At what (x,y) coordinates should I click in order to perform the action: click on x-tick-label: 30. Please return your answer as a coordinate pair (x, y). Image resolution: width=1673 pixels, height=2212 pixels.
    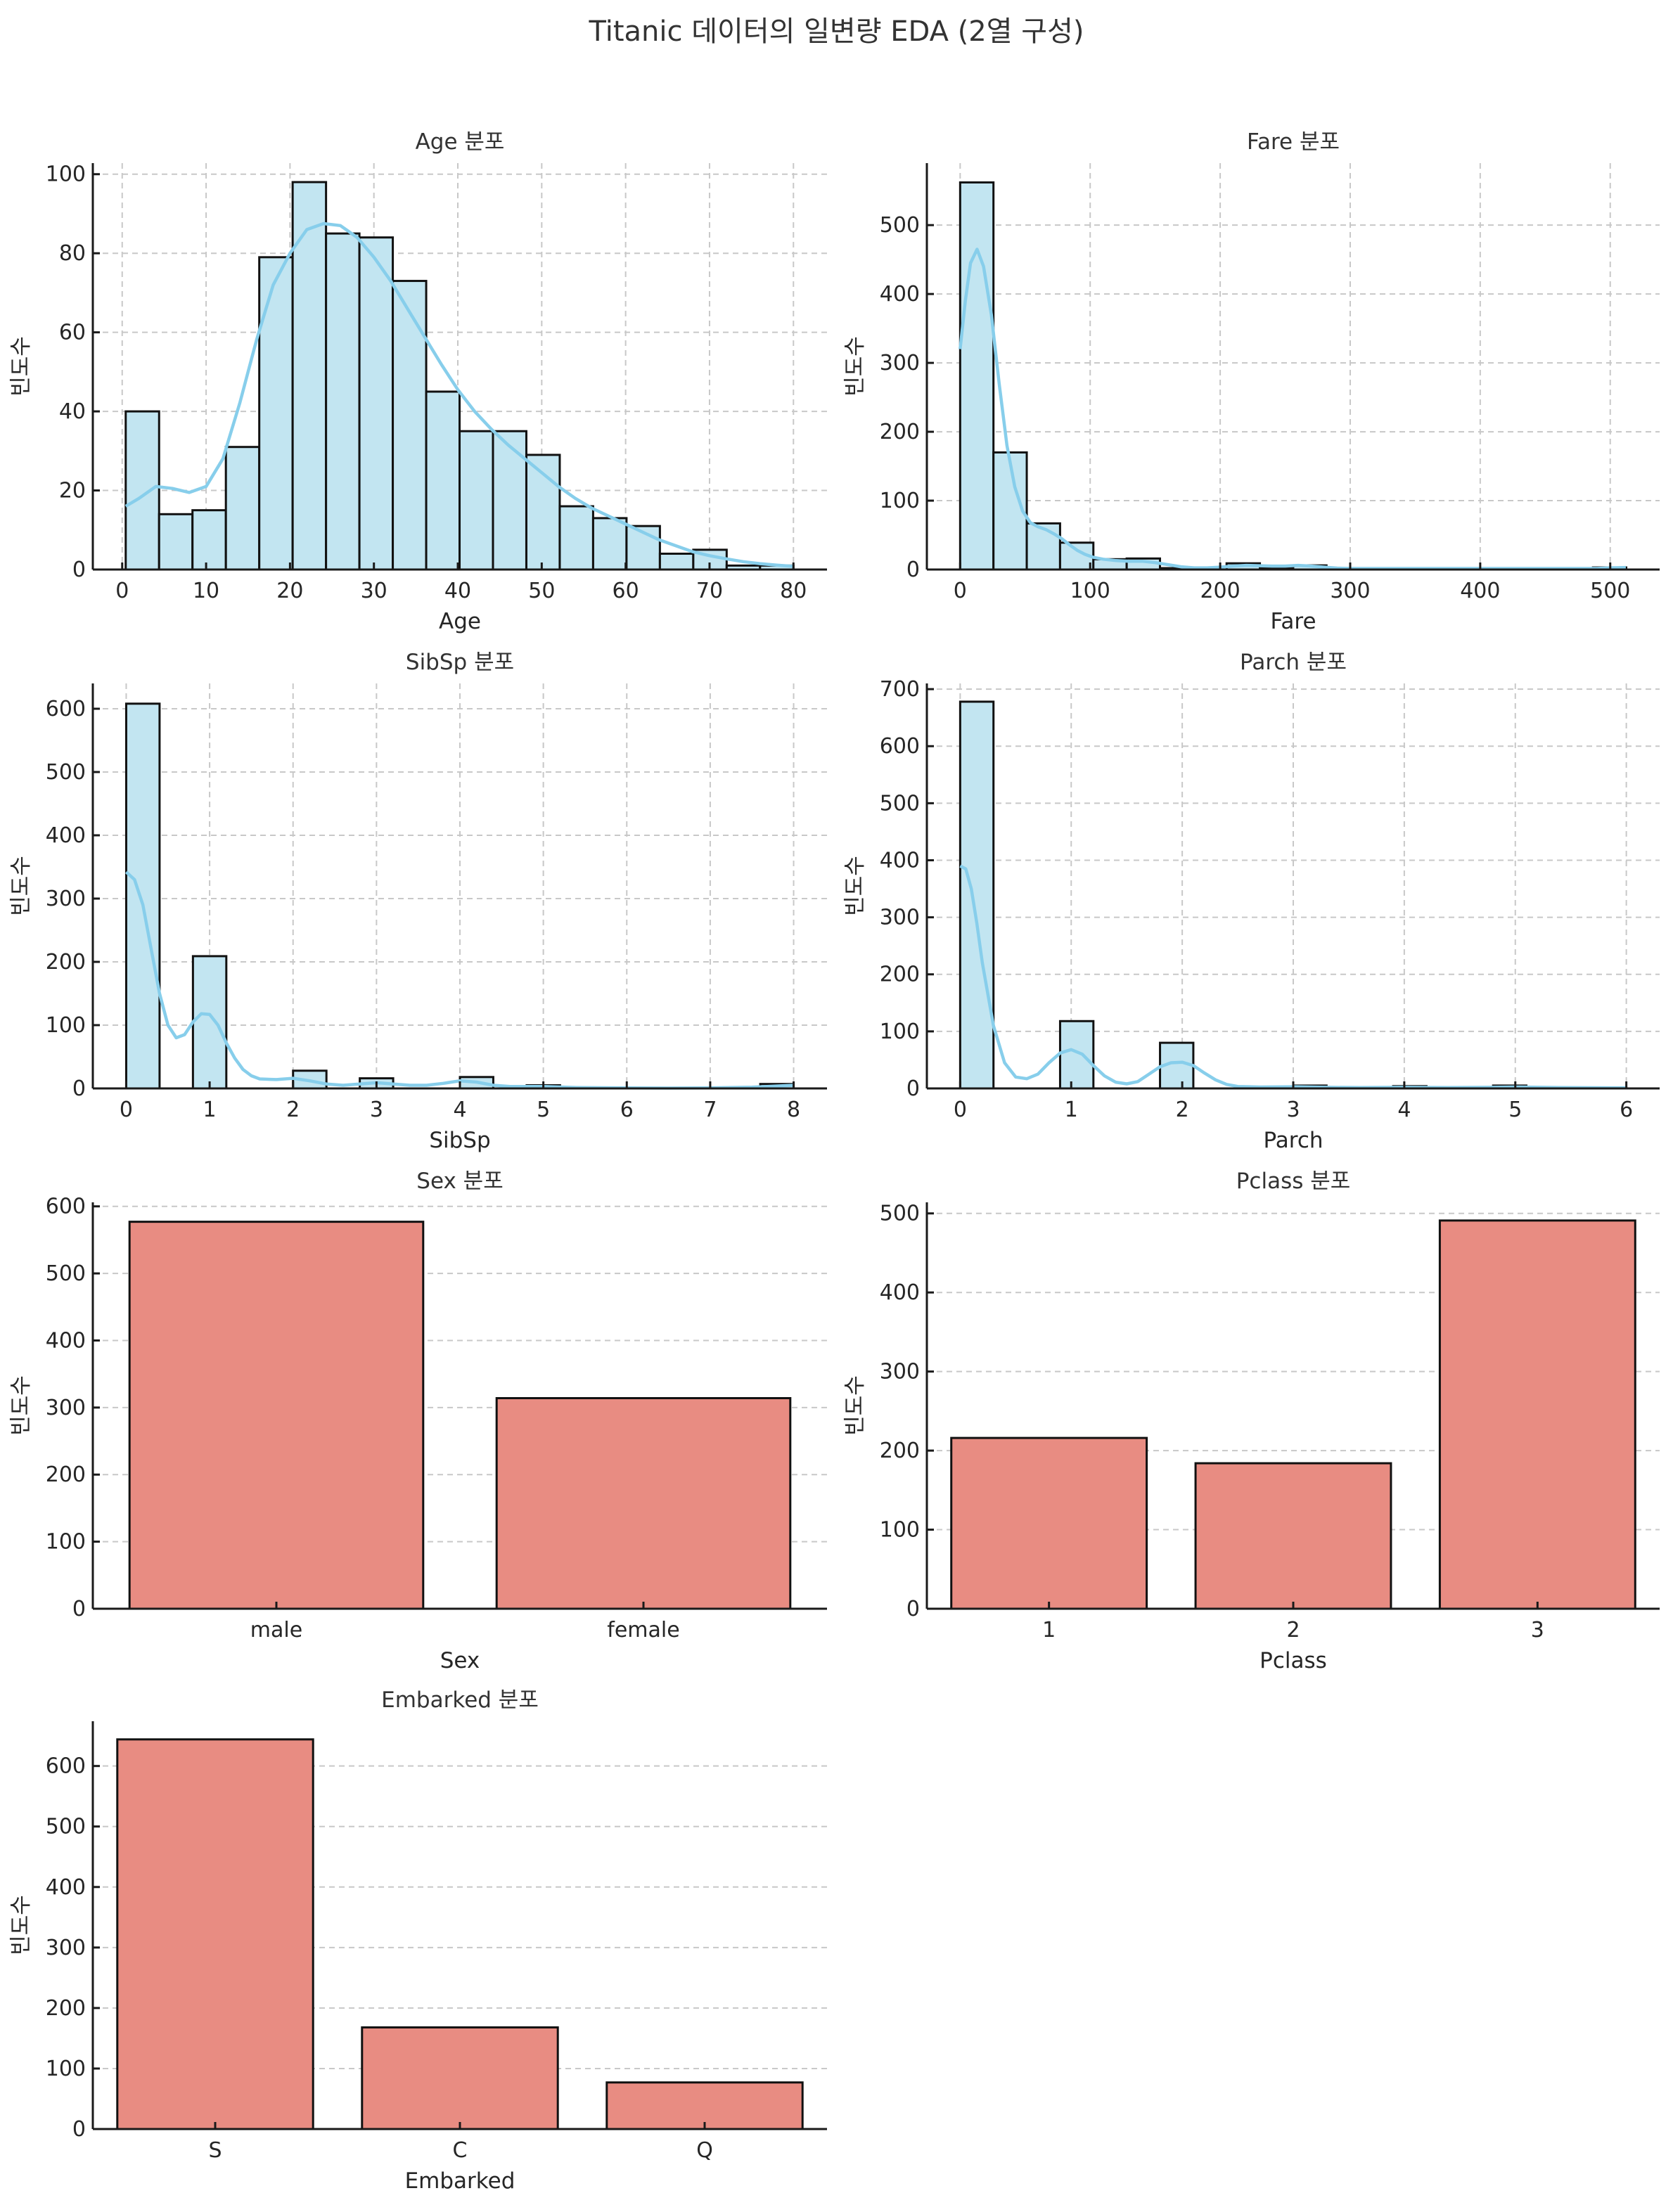
    Looking at the image, I should click on (374, 591).